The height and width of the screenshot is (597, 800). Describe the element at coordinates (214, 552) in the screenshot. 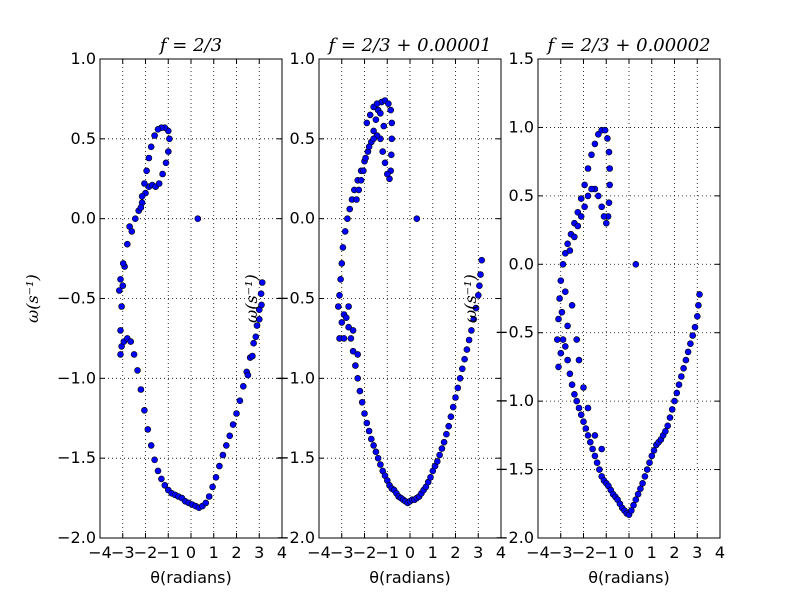

I see `x-tick-label: 1` at that location.